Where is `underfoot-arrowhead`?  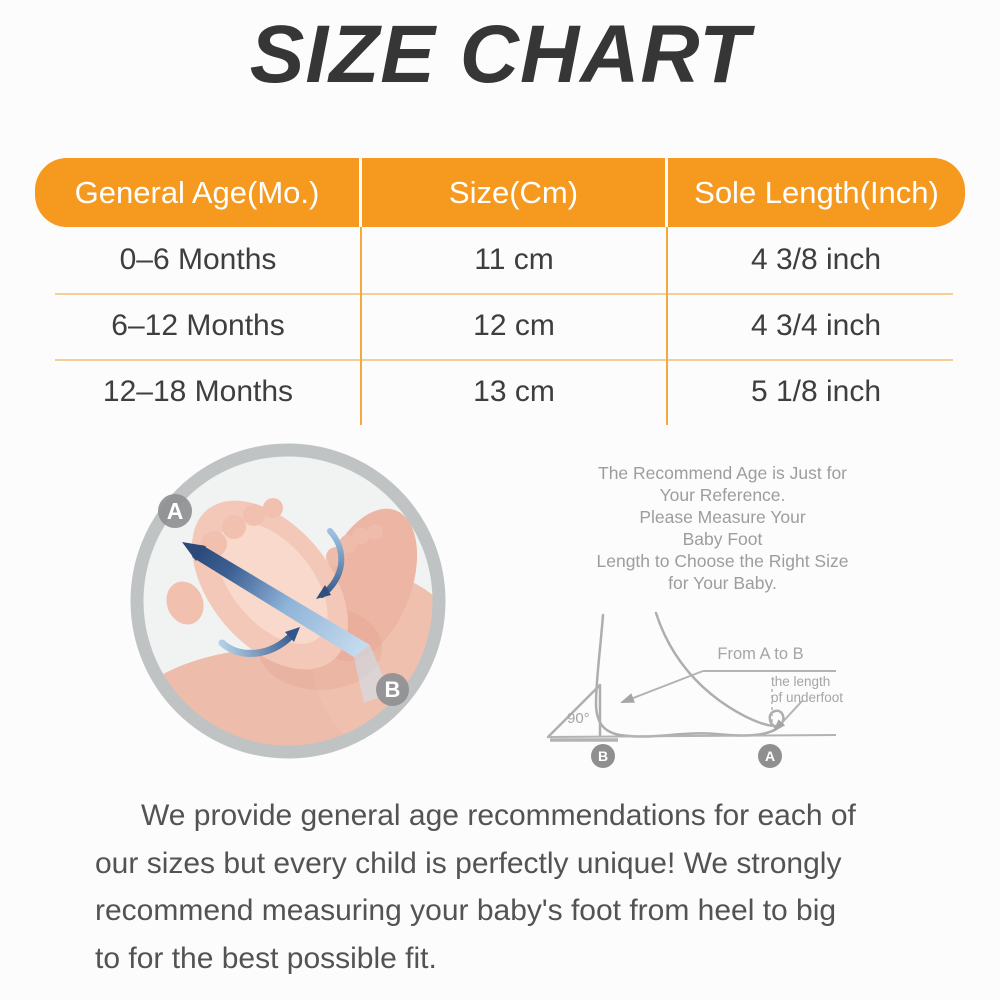 underfoot-arrowhead is located at coordinates (779, 725).